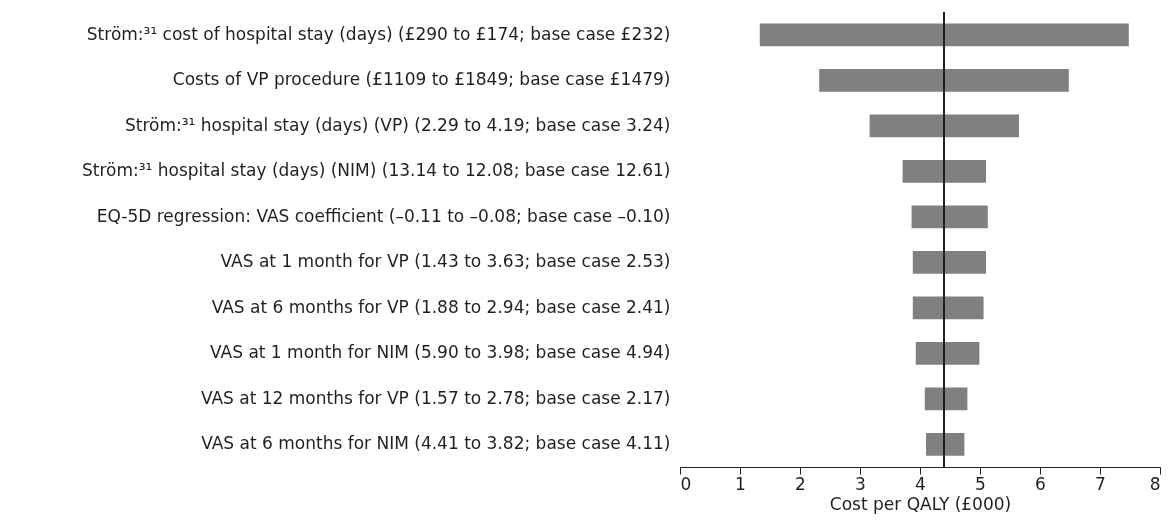 This screenshot has width=1170, height=527. I want to click on y-tick-label: Ström:³¹ hospital stay (days) (VP) (2.29 to 4.19; base case 3.24), so click(397, 124).